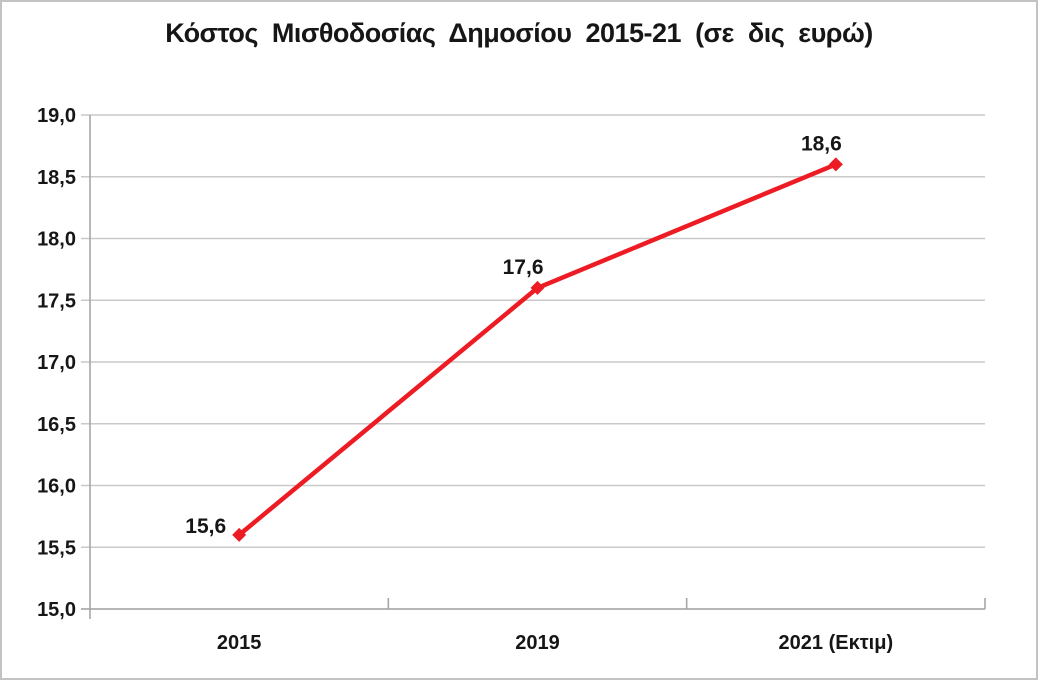  I want to click on y-axis-tick-label: 17,0, so click(56, 363).